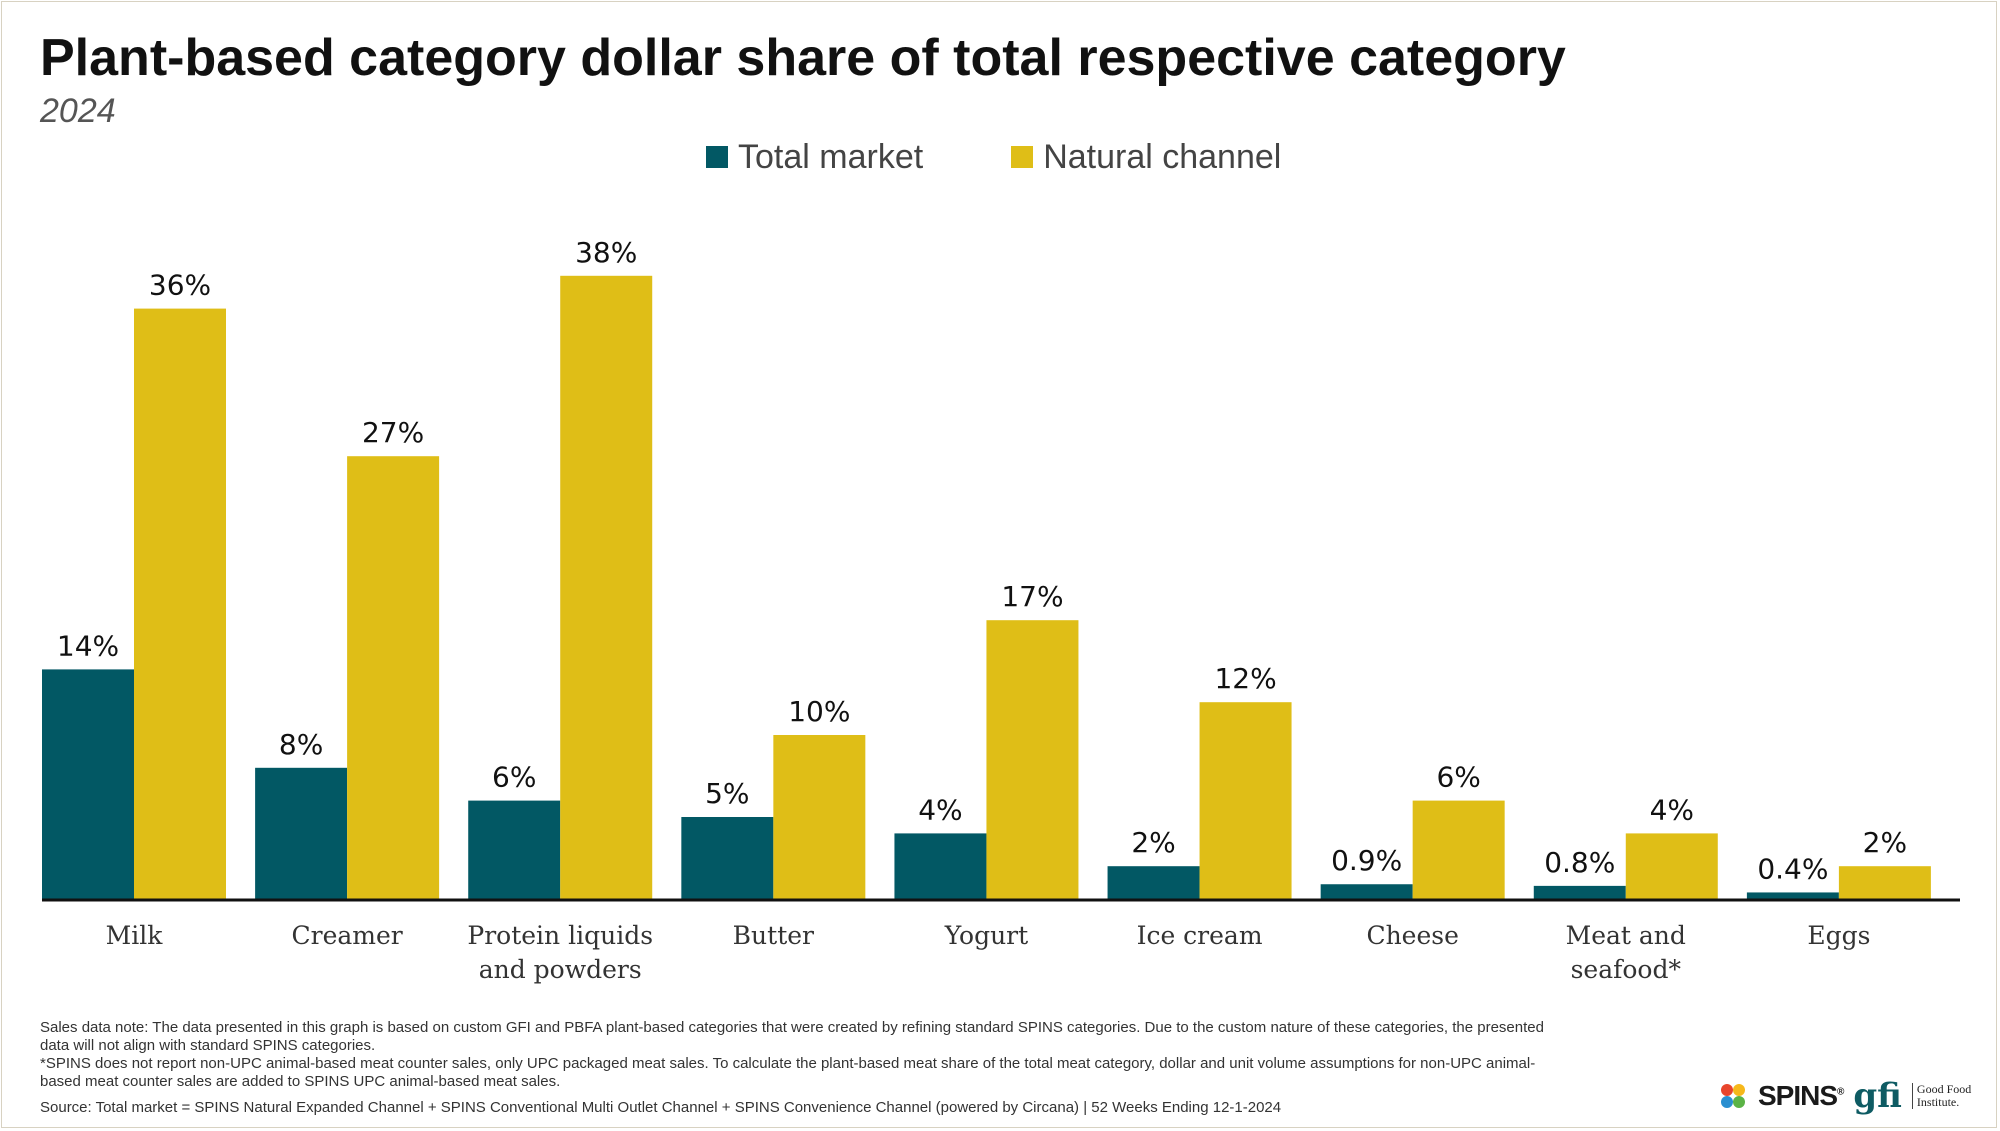 Image resolution: width=2000 pixels, height=1131 pixels. I want to click on spins-logo: SPINS®, so click(1801, 1095).